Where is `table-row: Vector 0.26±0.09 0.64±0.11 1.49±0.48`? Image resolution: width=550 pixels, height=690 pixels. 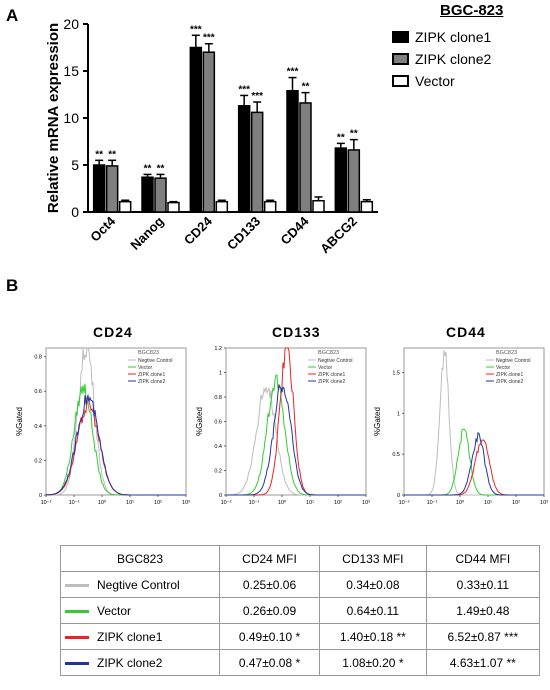 table-row: Vector 0.26±0.09 0.64±0.11 1.49±0.48 is located at coordinates (300, 610).